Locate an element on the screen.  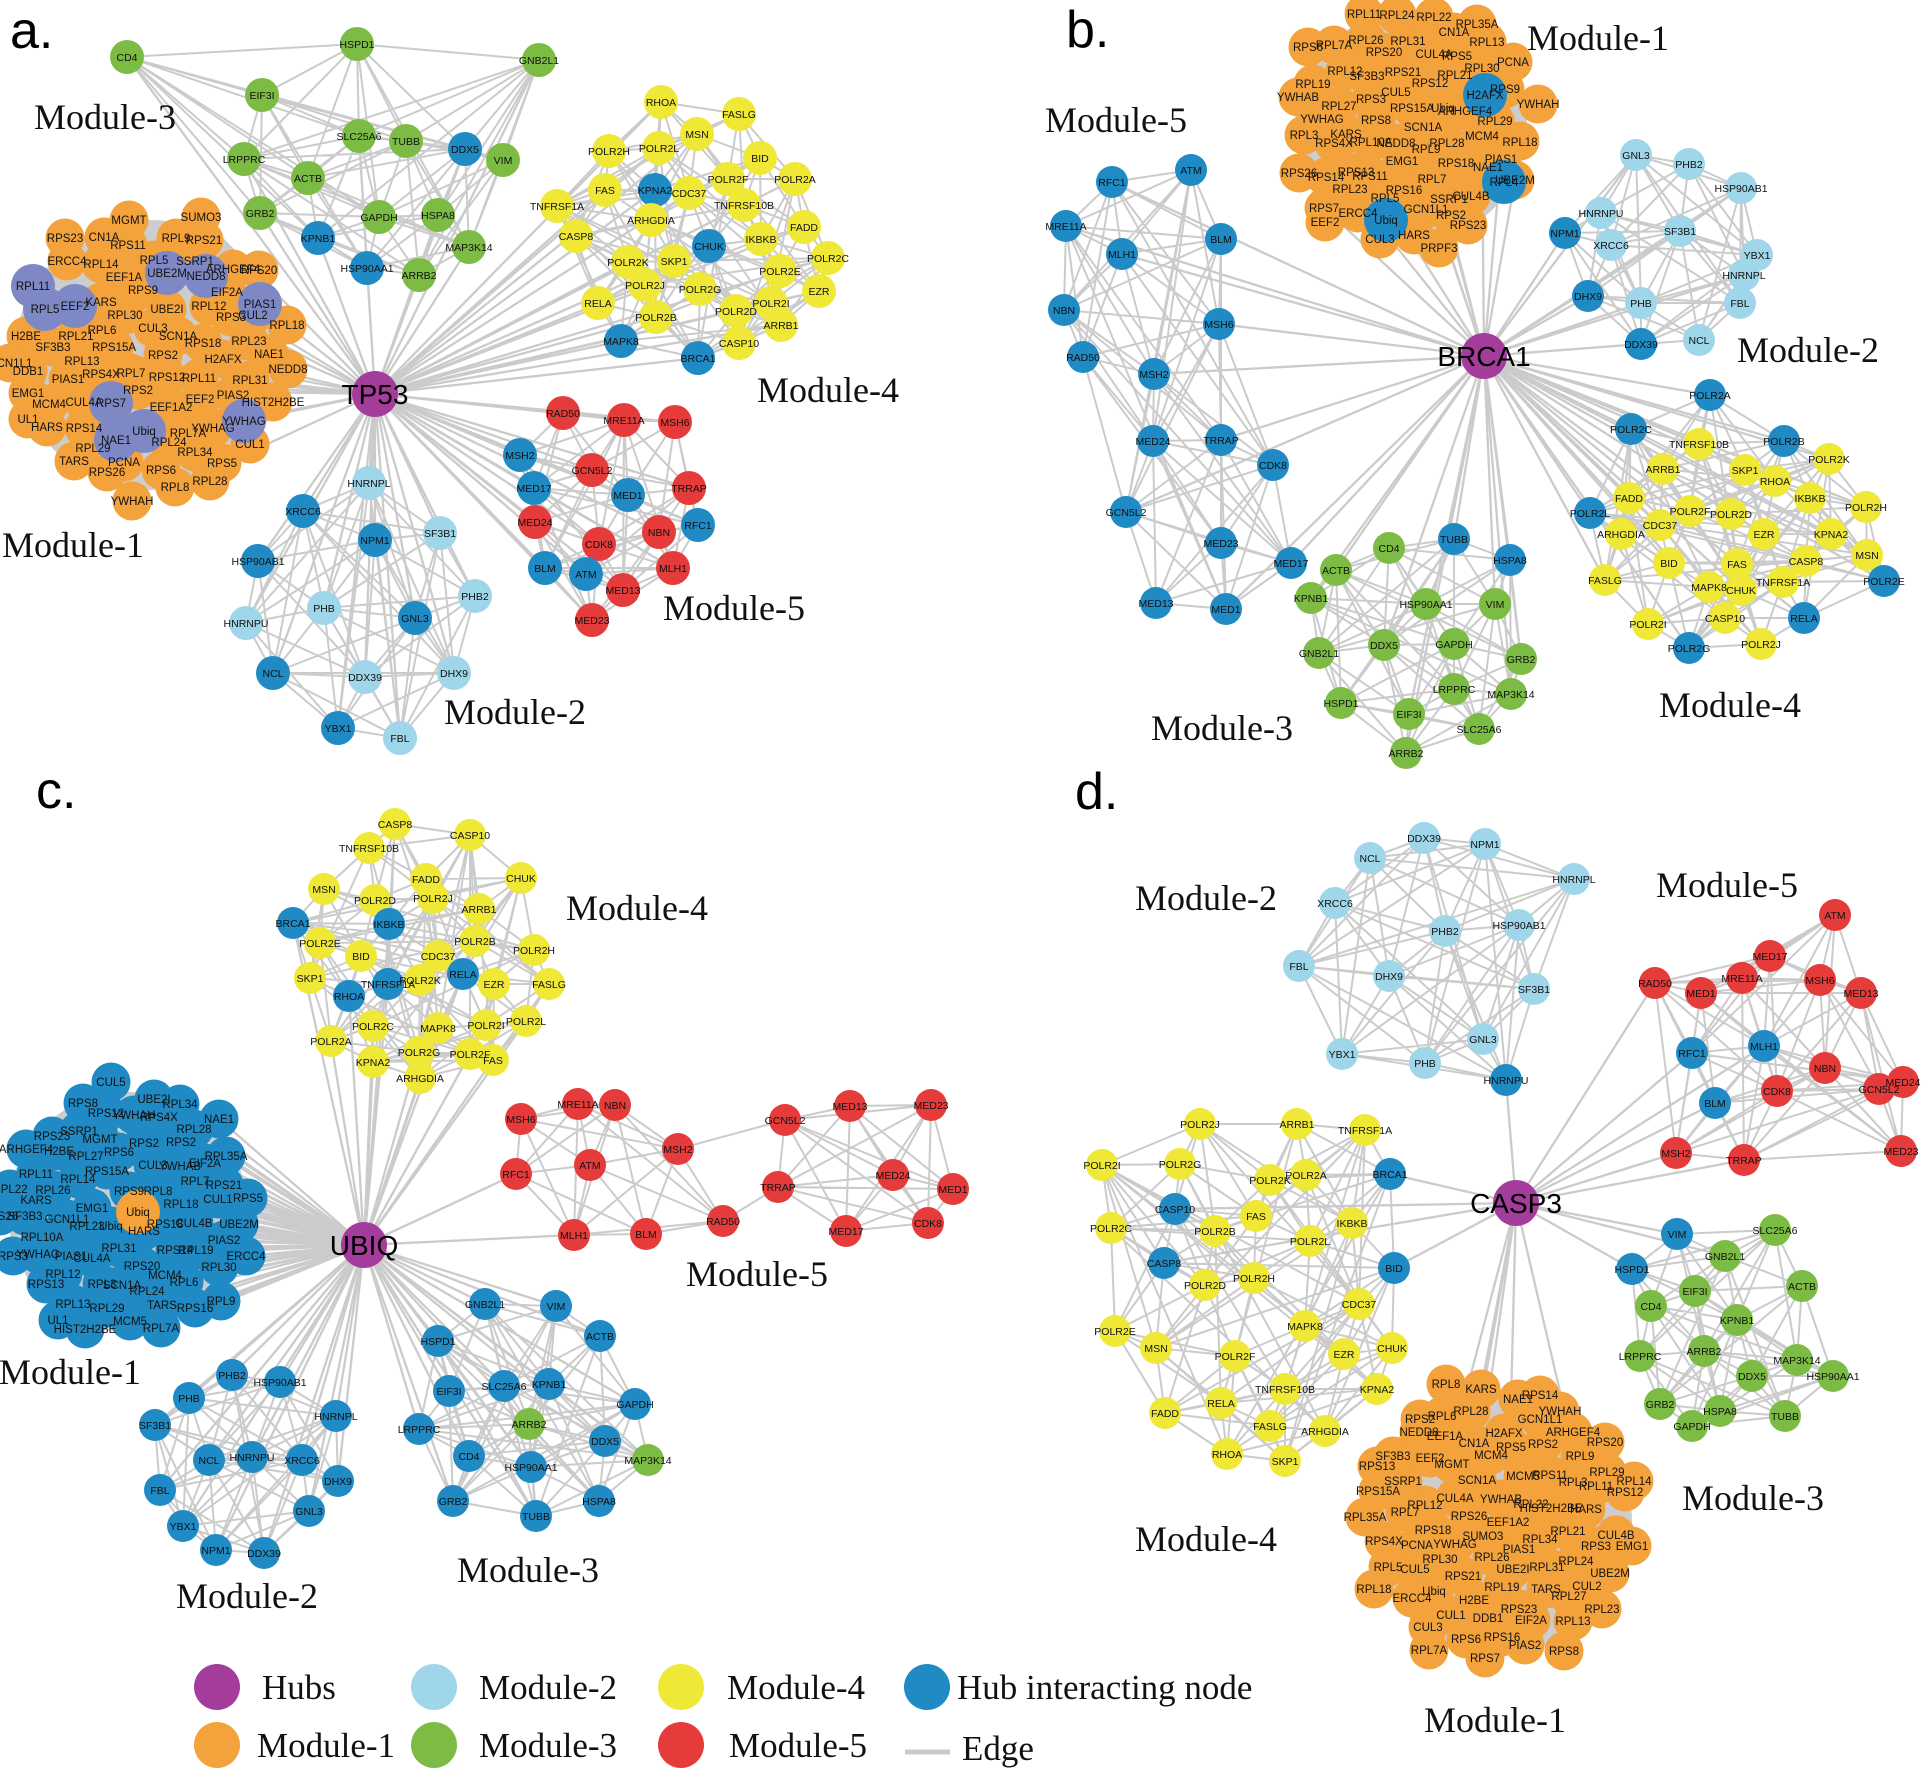
svg-text: PIAS2 is located at coordinates (233, 396).